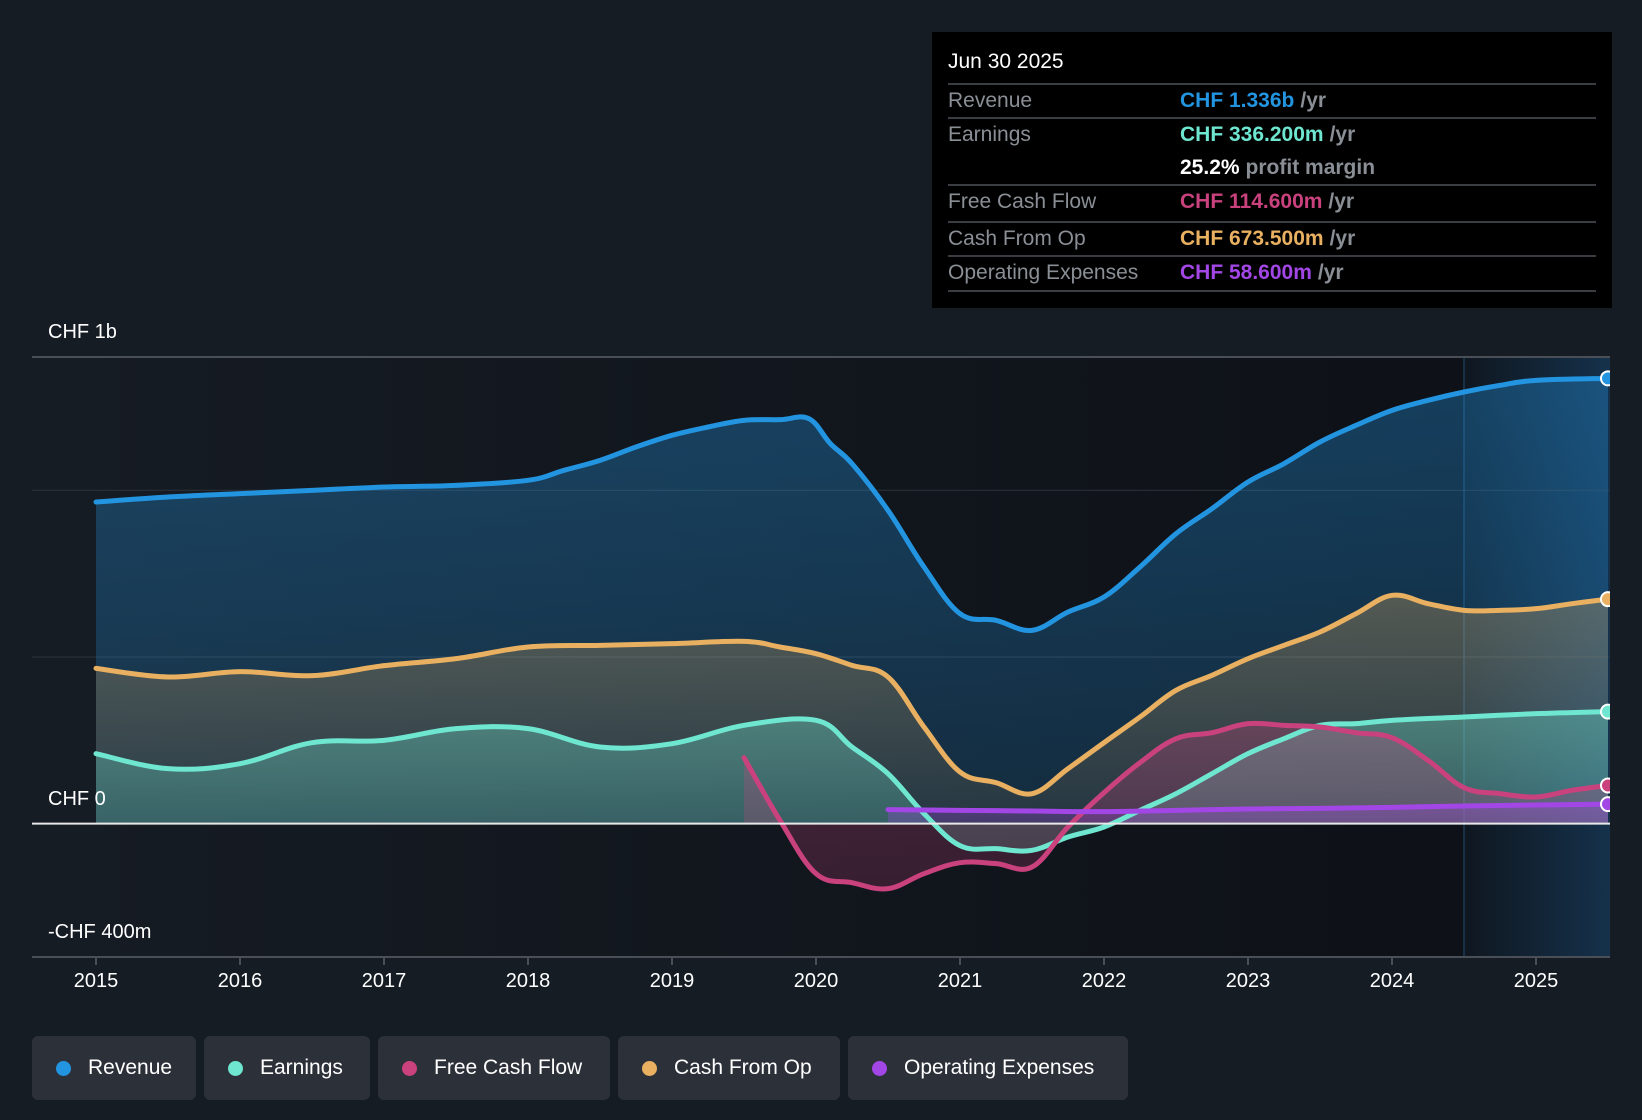 The height and width of the screenshot is (1120, 1642). I want to click on tooltip-value: CHF 58.600m/yr, so click(1262, 273).